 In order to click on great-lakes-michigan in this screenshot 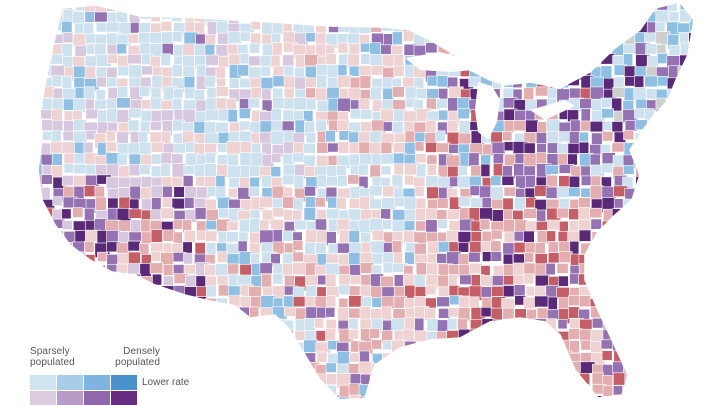, I will do `click(487, 111)`.